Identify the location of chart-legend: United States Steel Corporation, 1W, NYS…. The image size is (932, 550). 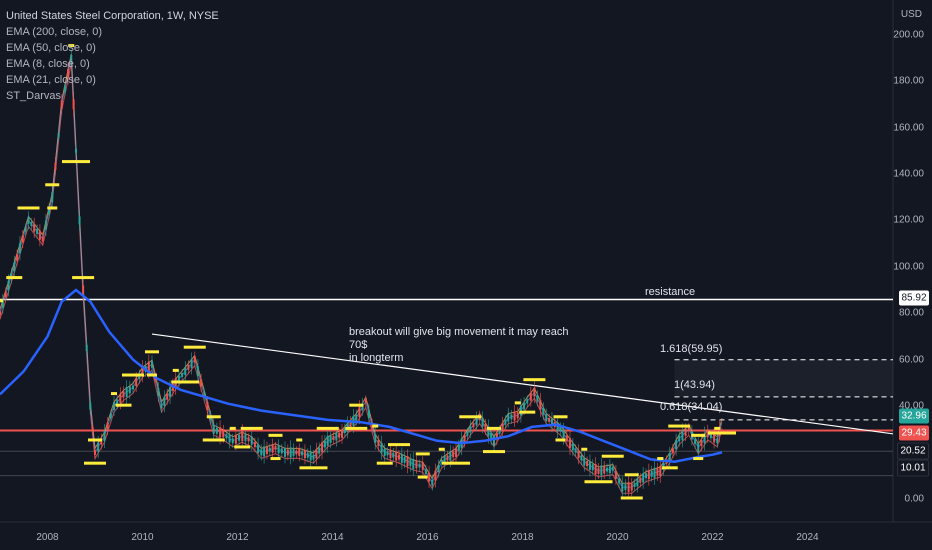
(112, 56).